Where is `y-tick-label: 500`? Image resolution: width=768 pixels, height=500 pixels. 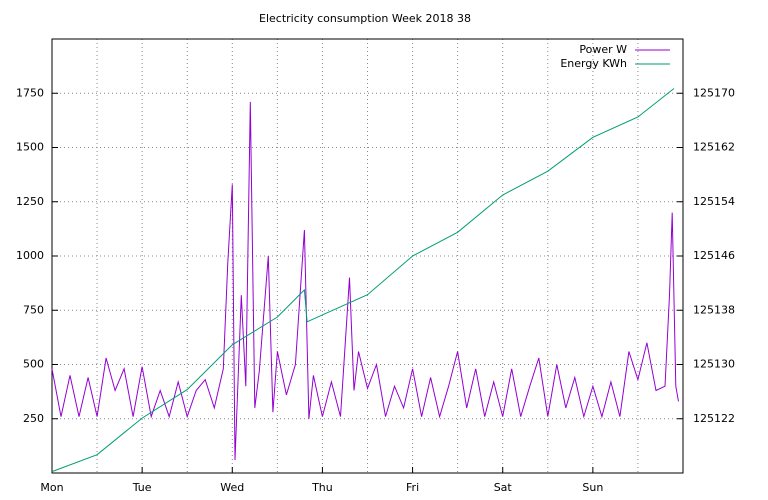
y-tick-label: 500 is located at coordinates (33, 364).